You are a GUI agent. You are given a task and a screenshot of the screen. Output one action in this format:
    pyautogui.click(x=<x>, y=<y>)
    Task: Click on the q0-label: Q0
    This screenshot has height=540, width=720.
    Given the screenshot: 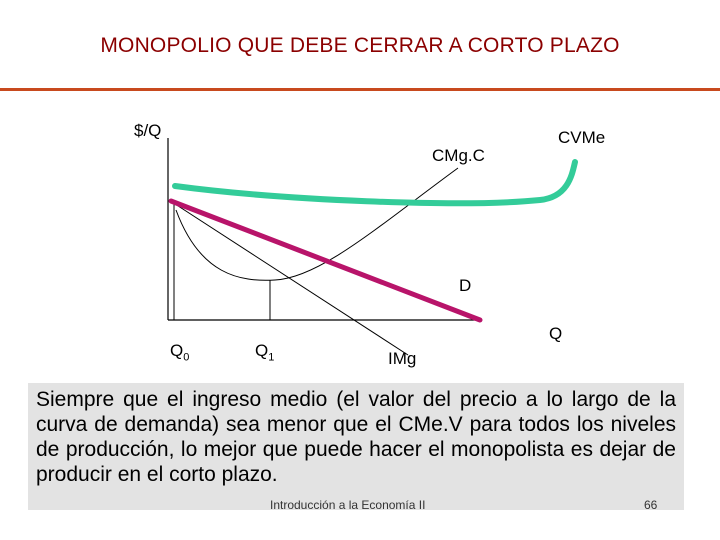 What is the action you would take?
    pyautogui.click(x=179, y=352)
    